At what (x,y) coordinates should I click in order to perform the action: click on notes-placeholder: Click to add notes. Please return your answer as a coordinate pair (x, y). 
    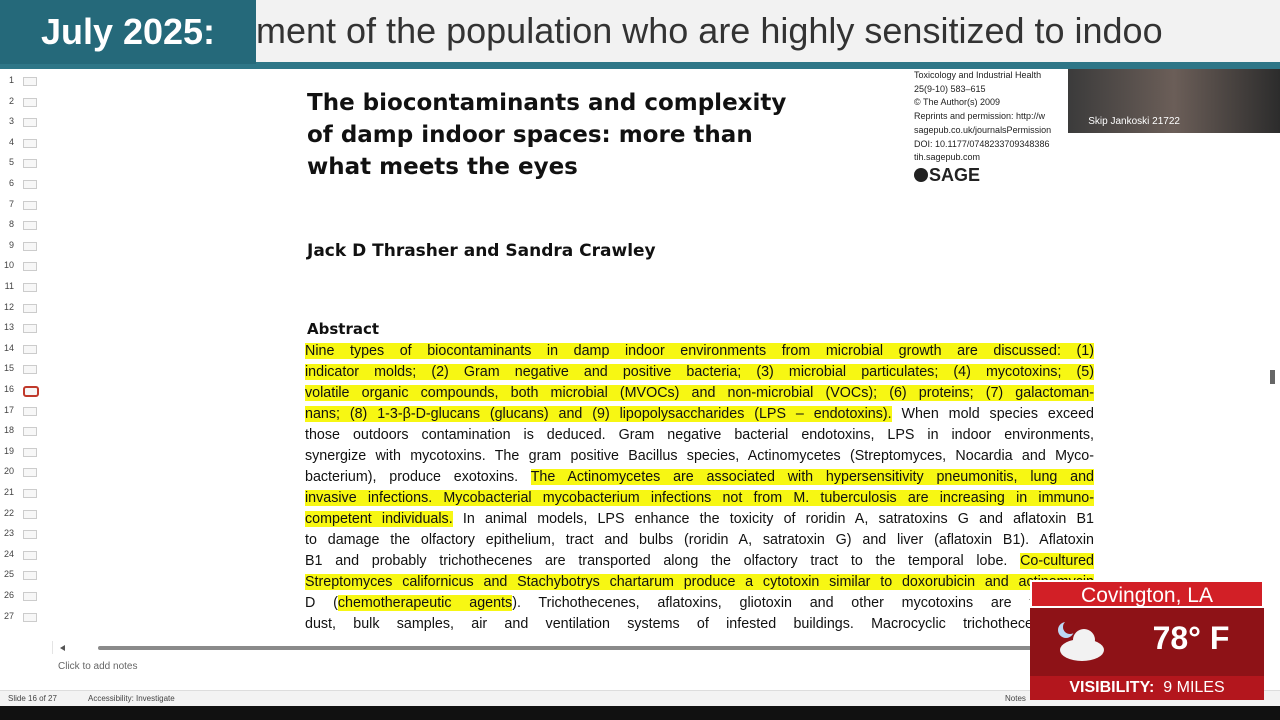
    Looking at the image, I should click on (98, 666).